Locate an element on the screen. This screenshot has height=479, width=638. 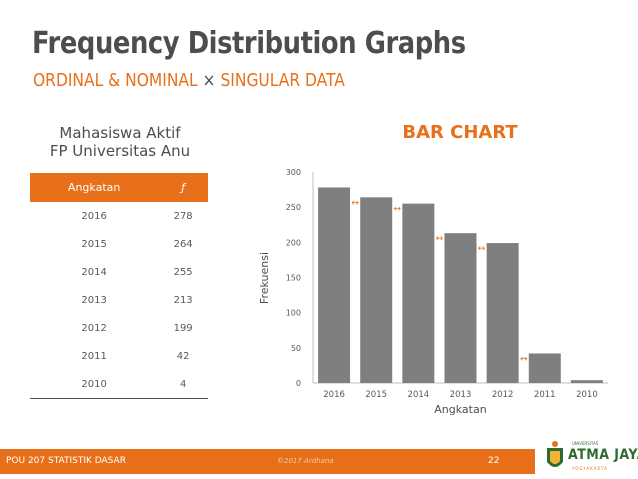
header-angkatan: Angkatan is located at coordinates (94, 187).